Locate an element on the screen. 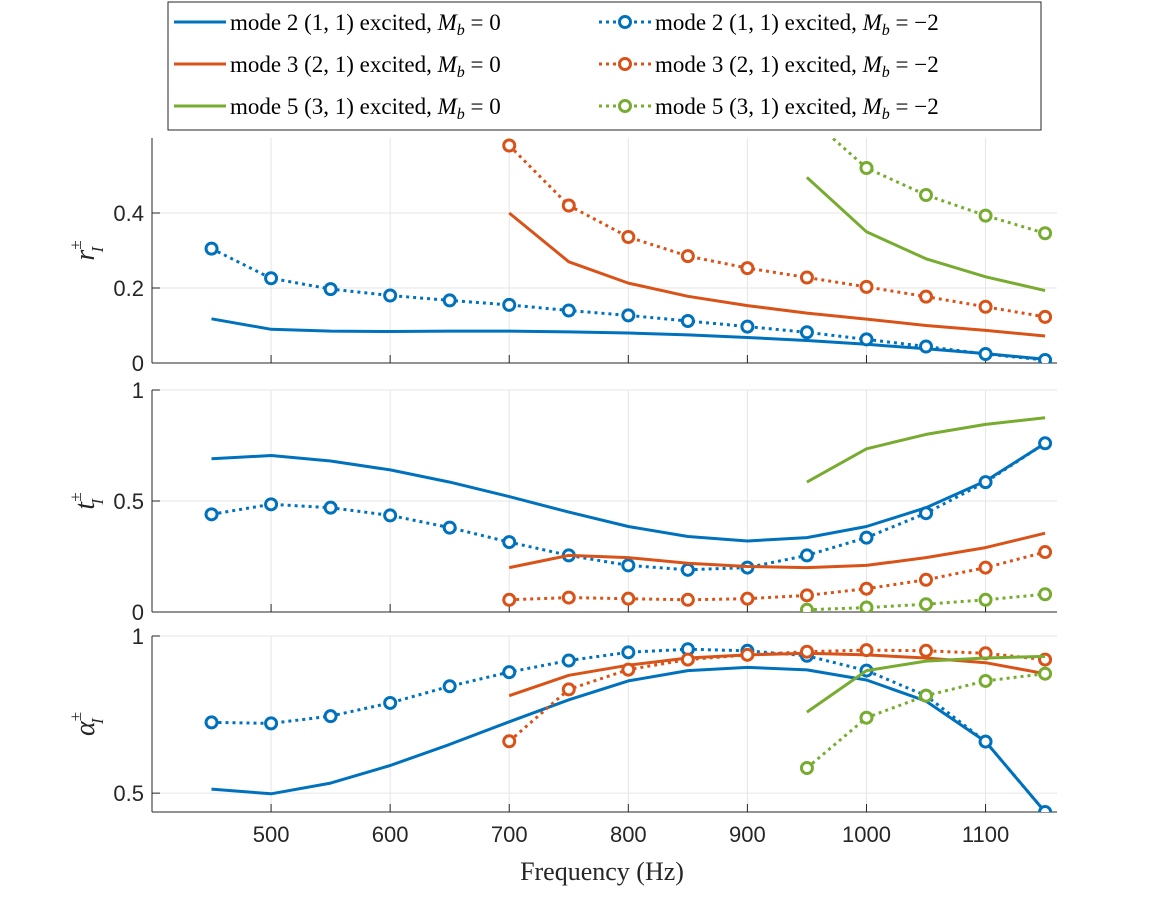 This screenshot has width=1163, height=909. x-tick-label: 900 is located at coordinates (747, 834).